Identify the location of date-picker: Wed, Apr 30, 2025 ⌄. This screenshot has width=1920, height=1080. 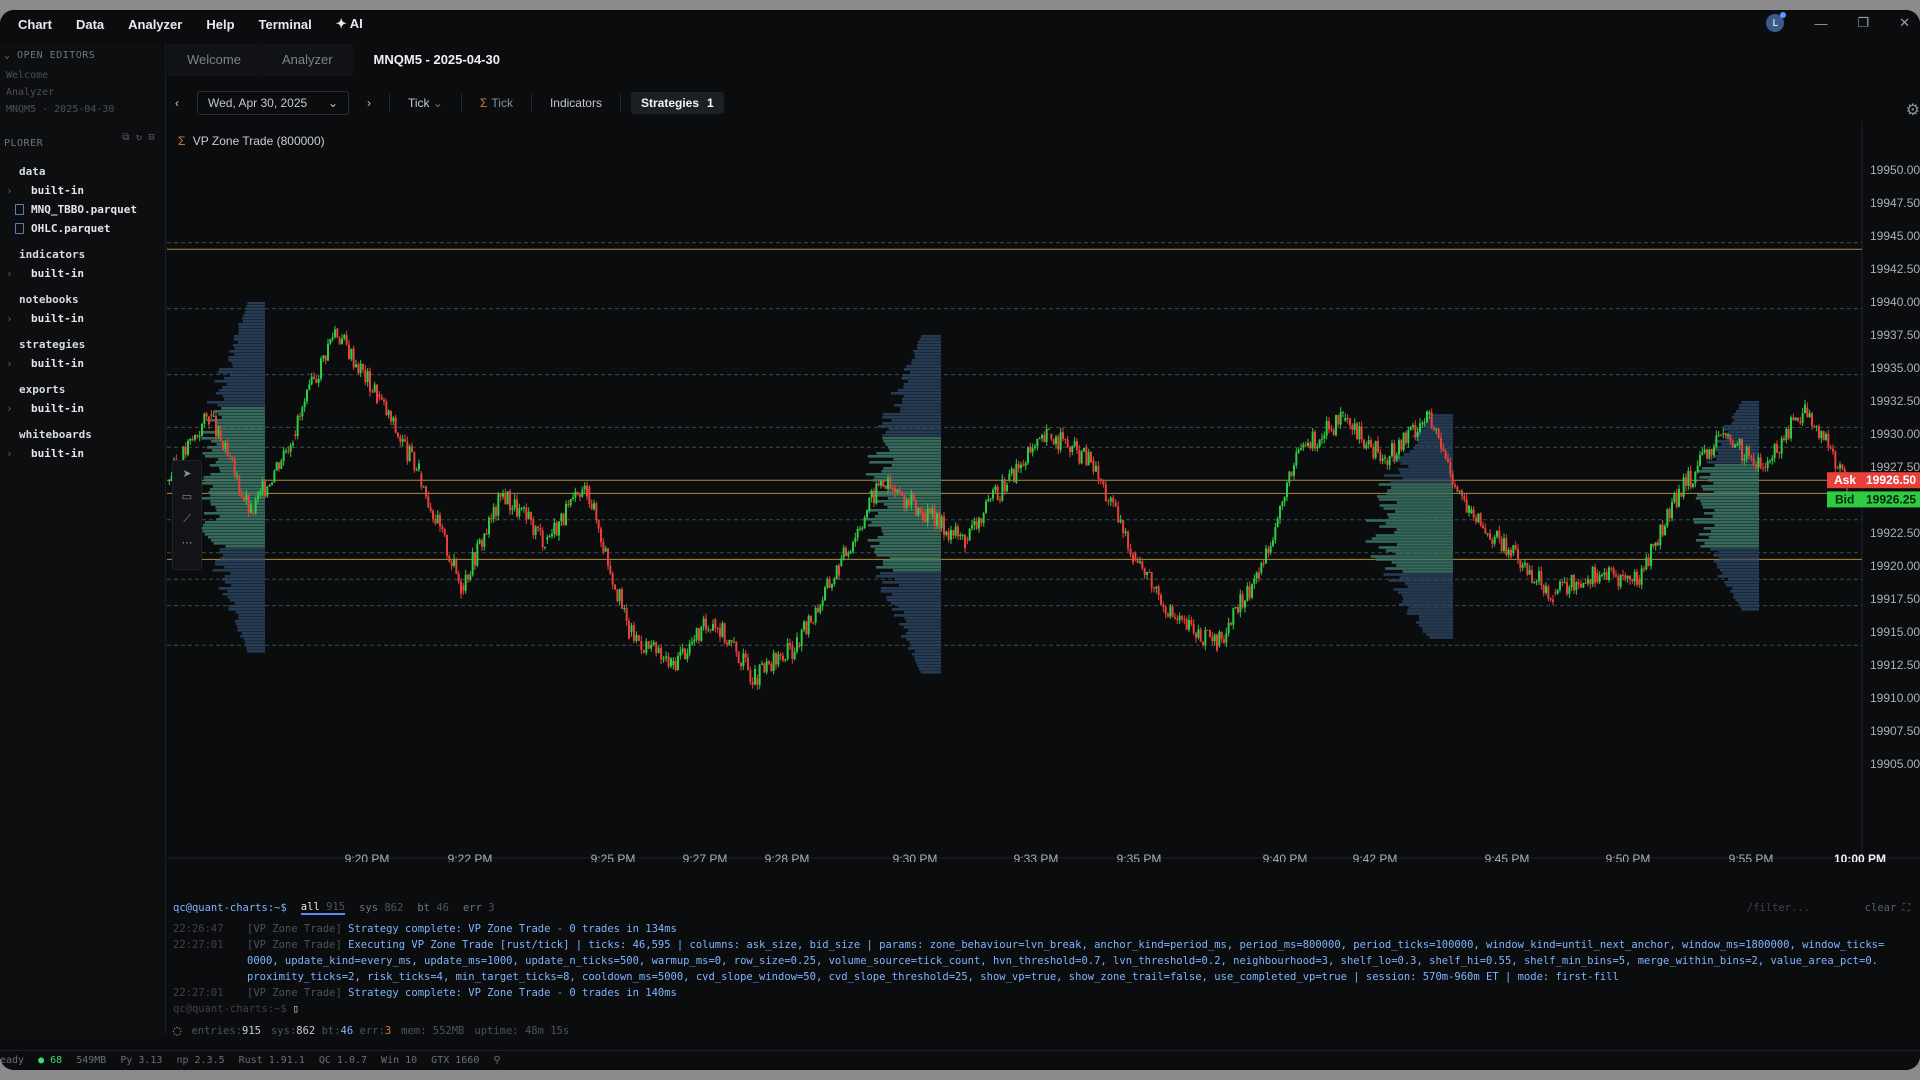
(273, 103).